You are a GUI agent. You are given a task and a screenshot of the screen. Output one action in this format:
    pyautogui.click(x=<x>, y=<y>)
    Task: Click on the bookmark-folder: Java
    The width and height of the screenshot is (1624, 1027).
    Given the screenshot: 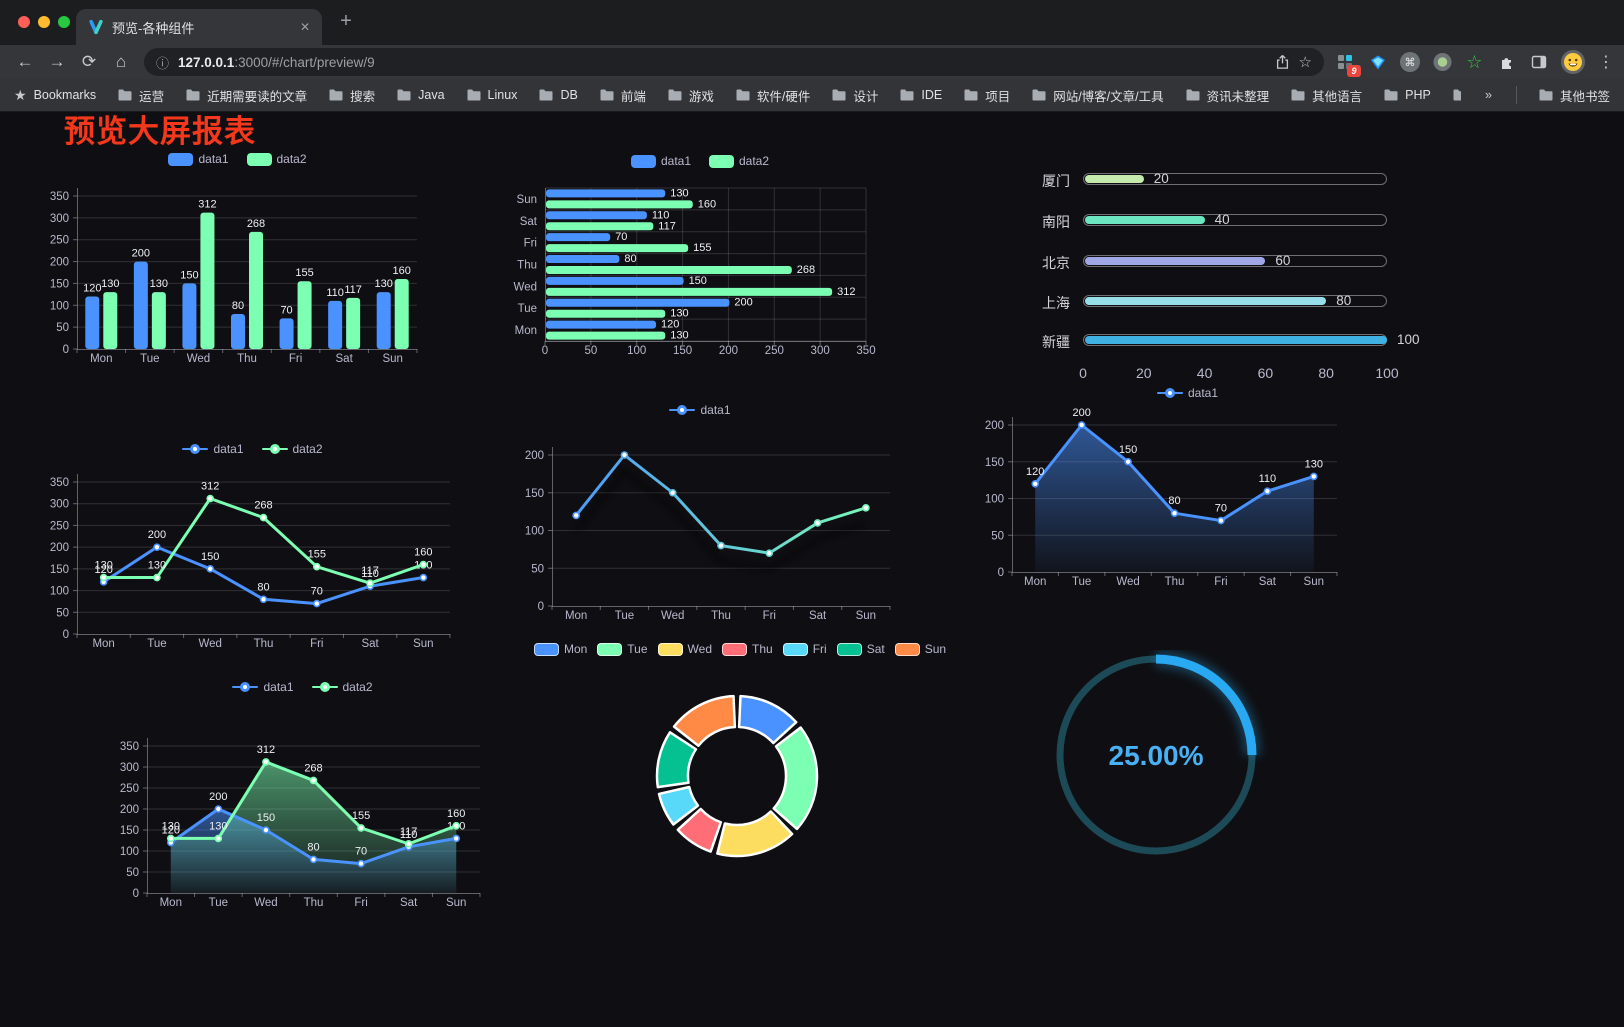 What is the action you would take?
    pyautogui.click(x=421, y=95)
    